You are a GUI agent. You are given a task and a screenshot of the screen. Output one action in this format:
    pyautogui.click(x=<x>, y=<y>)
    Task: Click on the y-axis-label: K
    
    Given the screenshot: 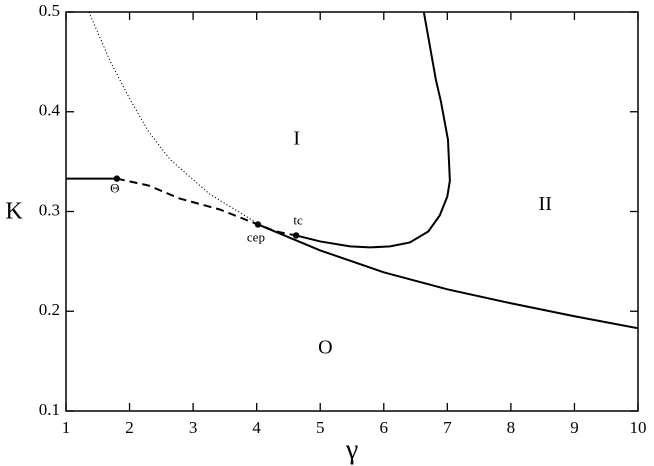 What is the action you would take?
    pyautogui.click(x=14, y=212)
    